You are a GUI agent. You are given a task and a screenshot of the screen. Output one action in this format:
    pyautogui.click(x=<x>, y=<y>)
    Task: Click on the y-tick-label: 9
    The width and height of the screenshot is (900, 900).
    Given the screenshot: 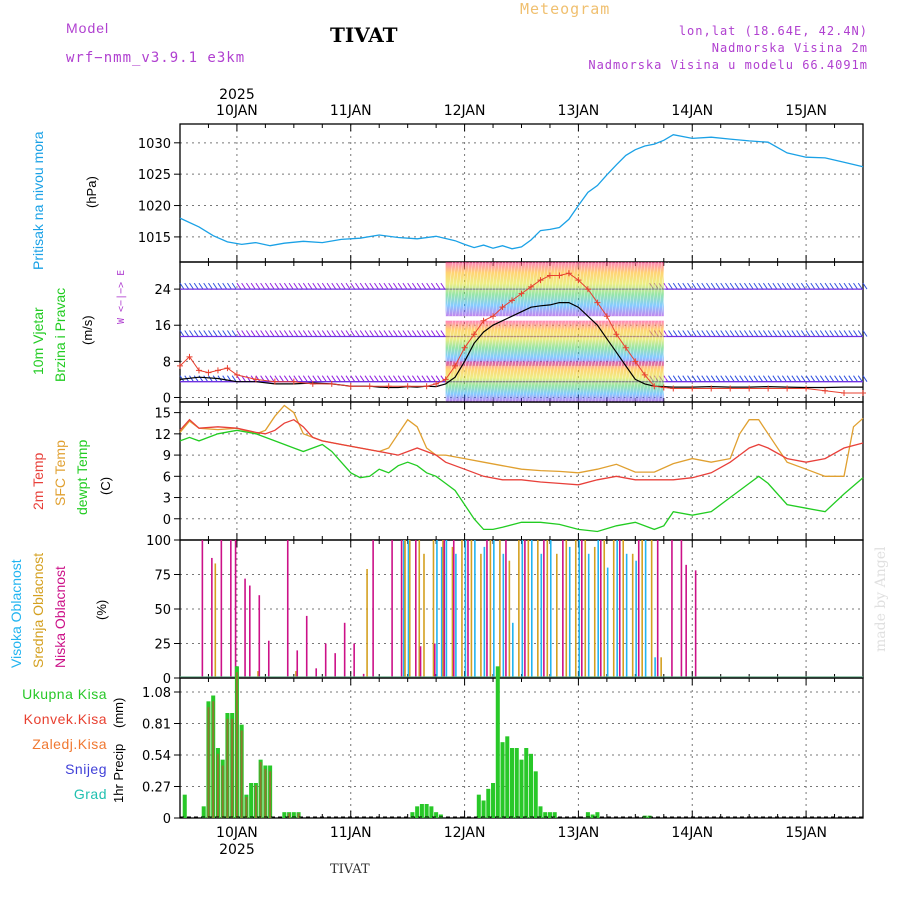 What is the action you would take?
    pyautogui.click(x=167, y=456)
    